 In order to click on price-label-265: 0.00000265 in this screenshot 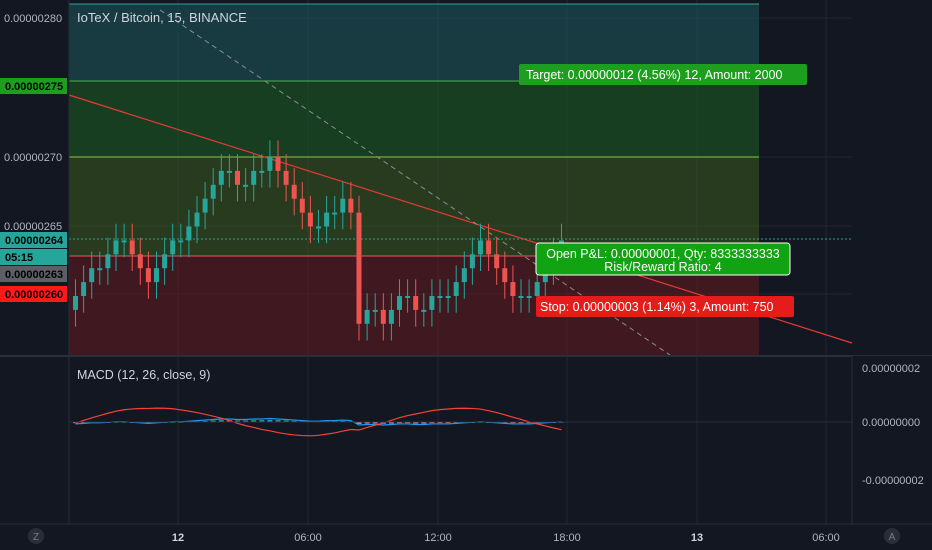, I will do `click(33, 227)`.